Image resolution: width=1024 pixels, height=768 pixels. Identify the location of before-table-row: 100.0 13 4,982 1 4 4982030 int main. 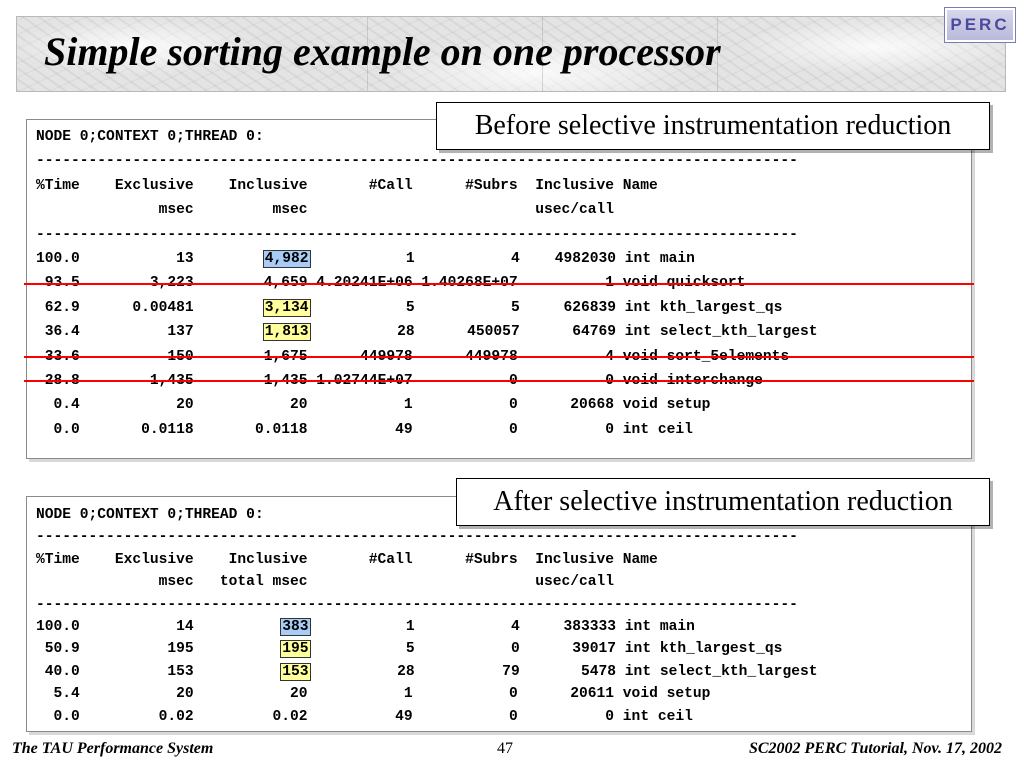
(426, 259).